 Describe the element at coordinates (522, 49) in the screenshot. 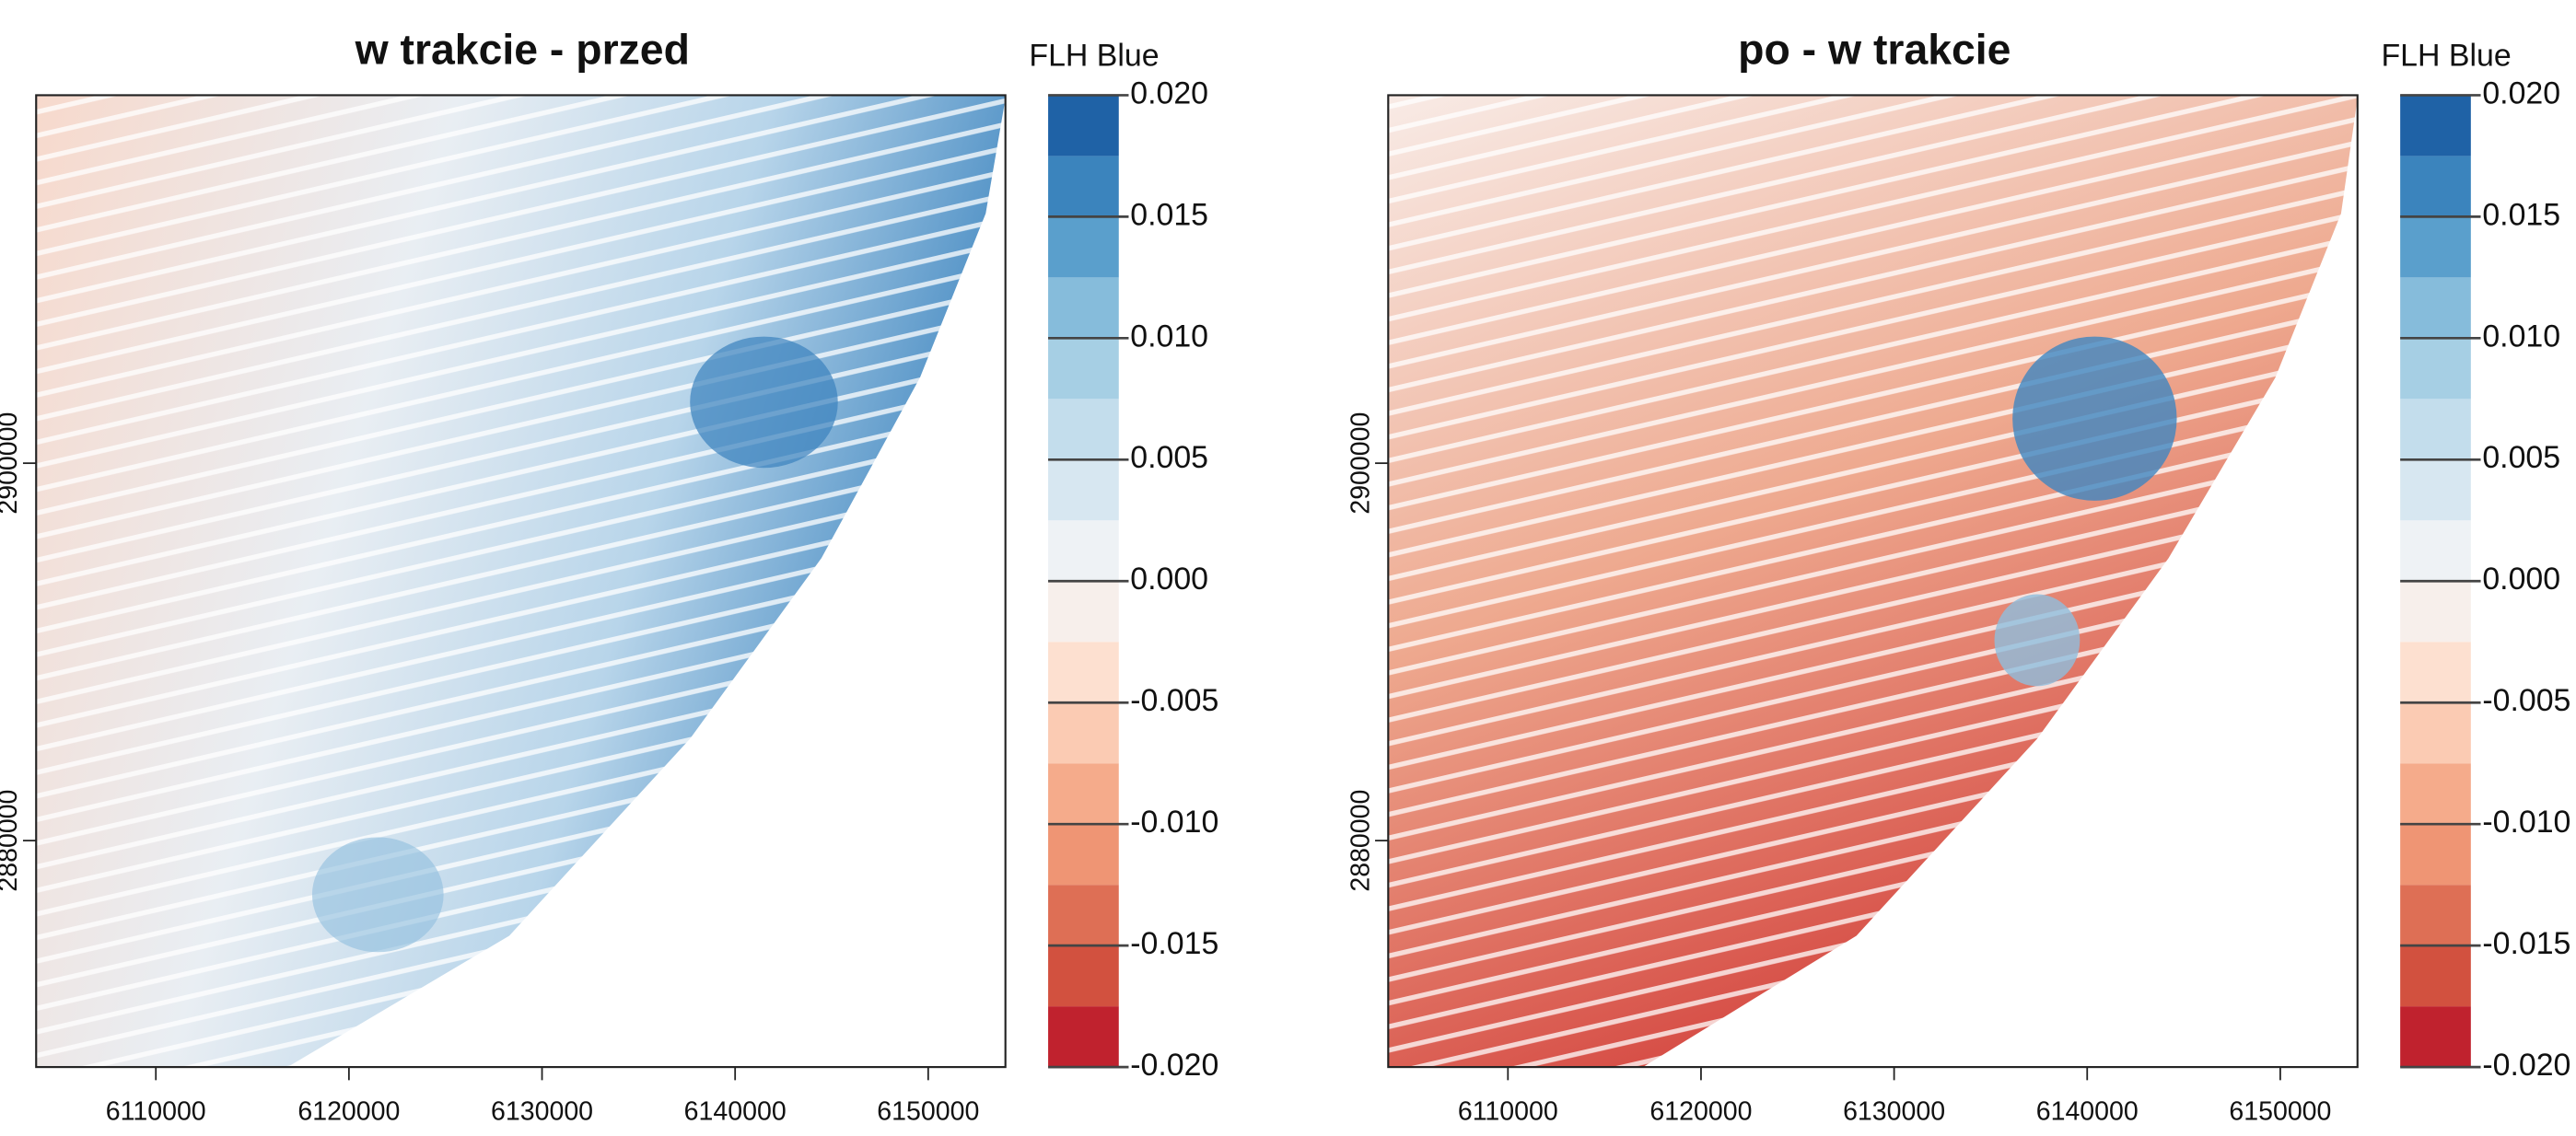

I see `chart-title: w trakcie - przed` at that location.